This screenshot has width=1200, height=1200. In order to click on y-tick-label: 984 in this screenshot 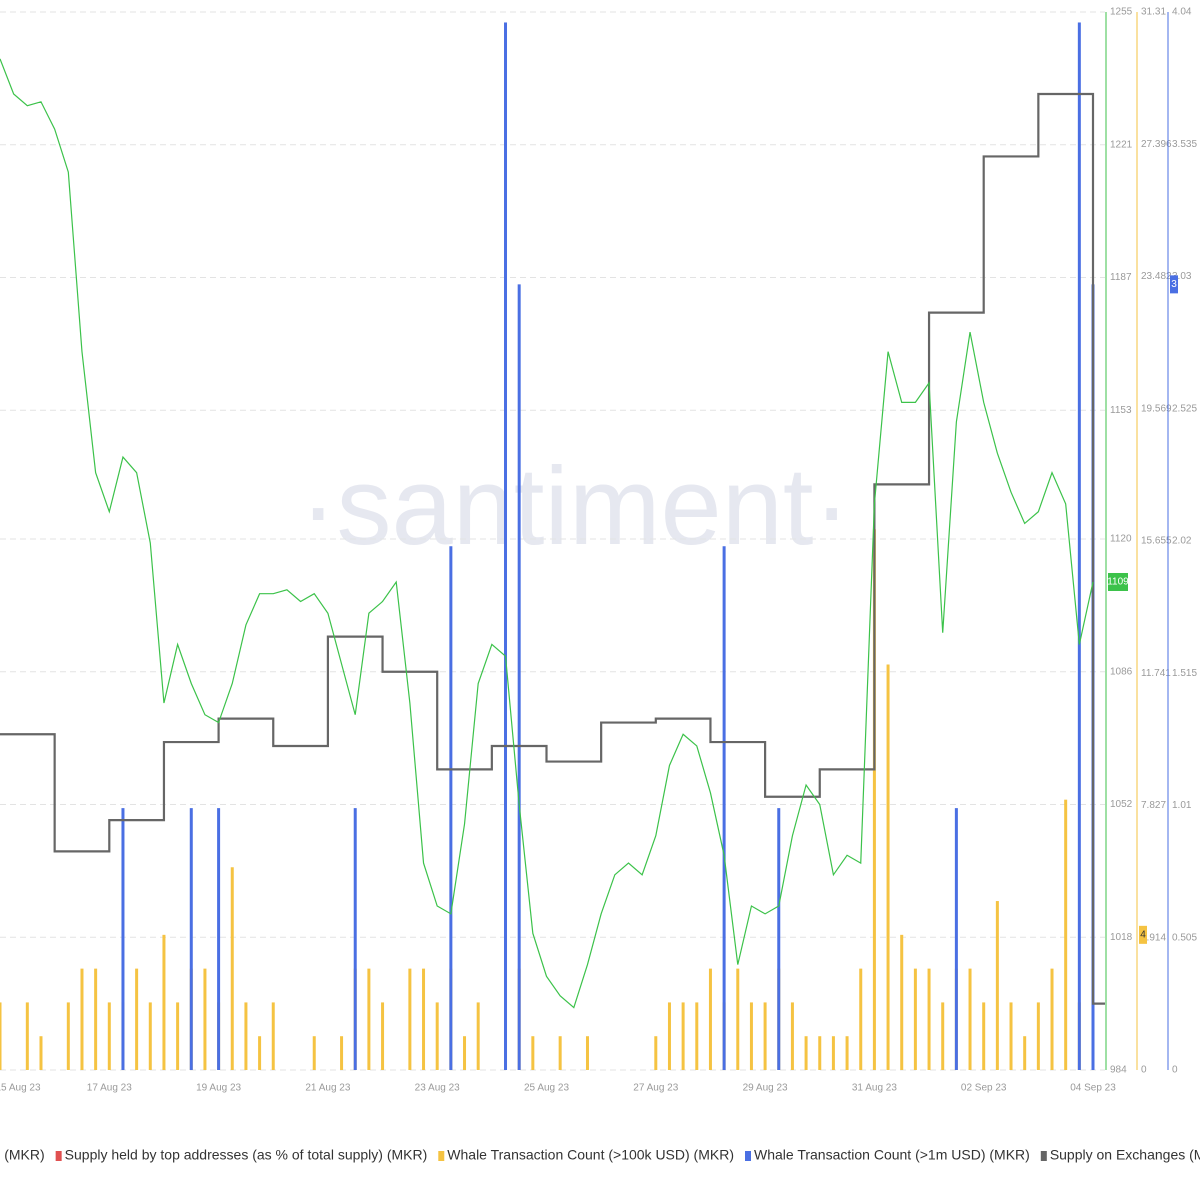, I will do `click(1118, 1070)`.